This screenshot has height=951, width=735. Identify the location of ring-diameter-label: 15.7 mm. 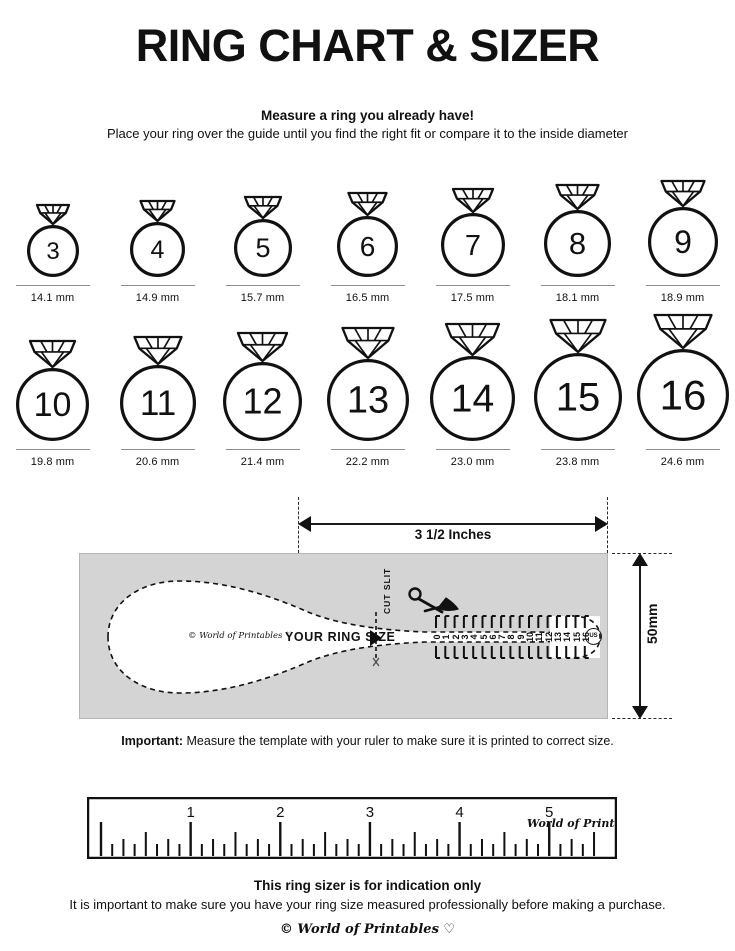
(262, 298).